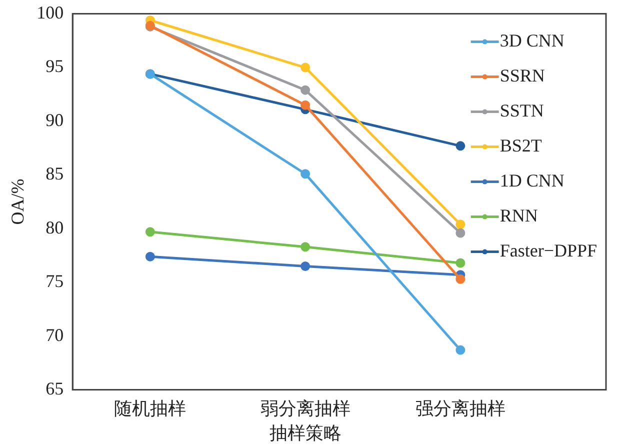  Describe the element at coordinates (548, 250) in the screenshot. I see `legend-label: Faster−DPPF` at that location.